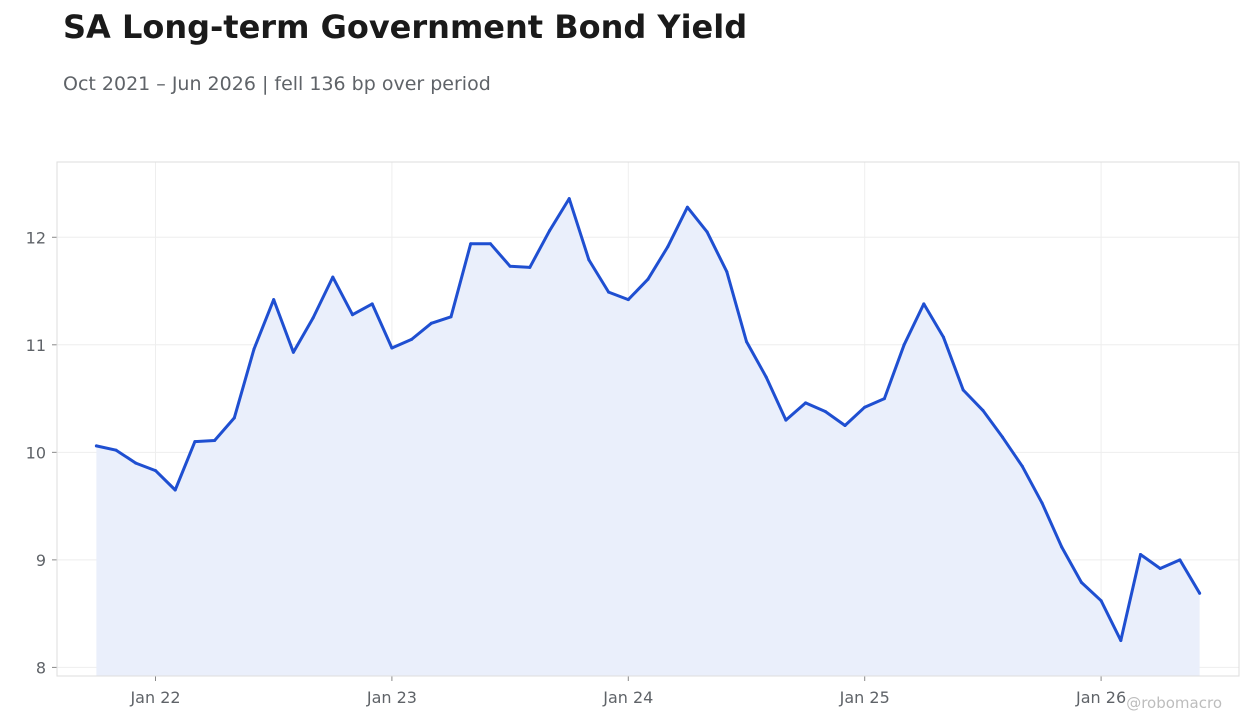 The height and width of the screenshot is (728, 1260). Describe the element at coordinates (36, 237) in the screenshot. I see `y-tick-label: 12` at that location.